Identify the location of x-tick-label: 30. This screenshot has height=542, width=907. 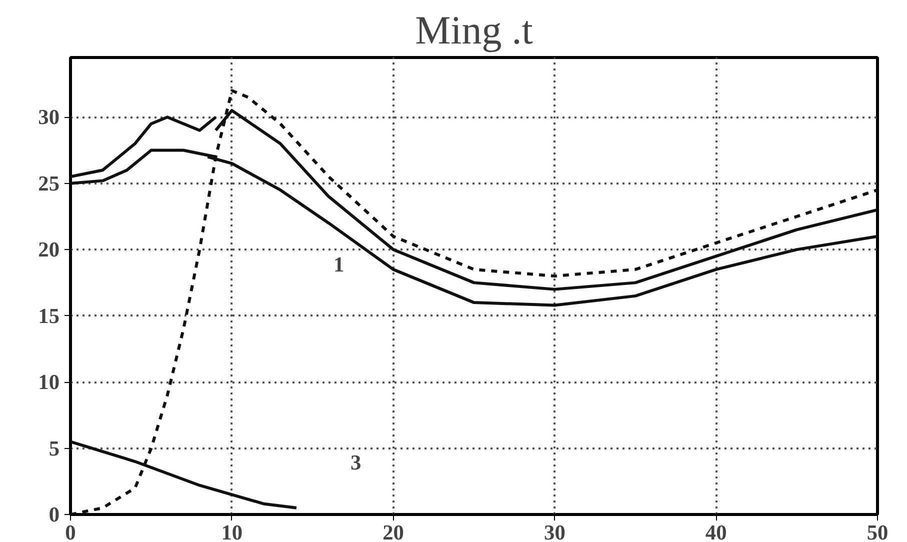
(555, 531).